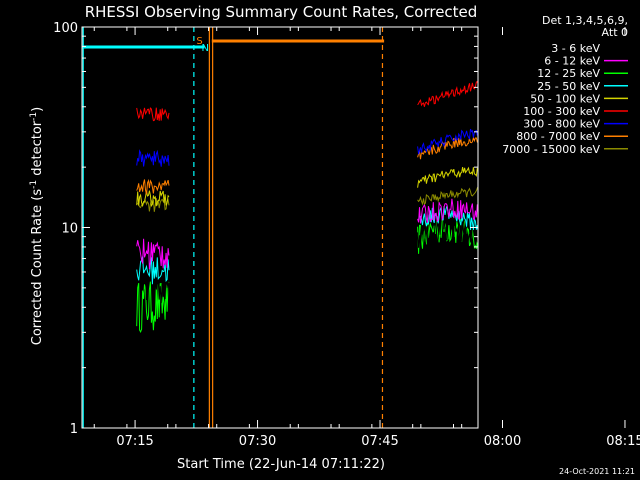  Describe the element at coordinates (597, 471) in the screenshot. I see `timestamp: 24-Oct-2021 11:21` at that location.